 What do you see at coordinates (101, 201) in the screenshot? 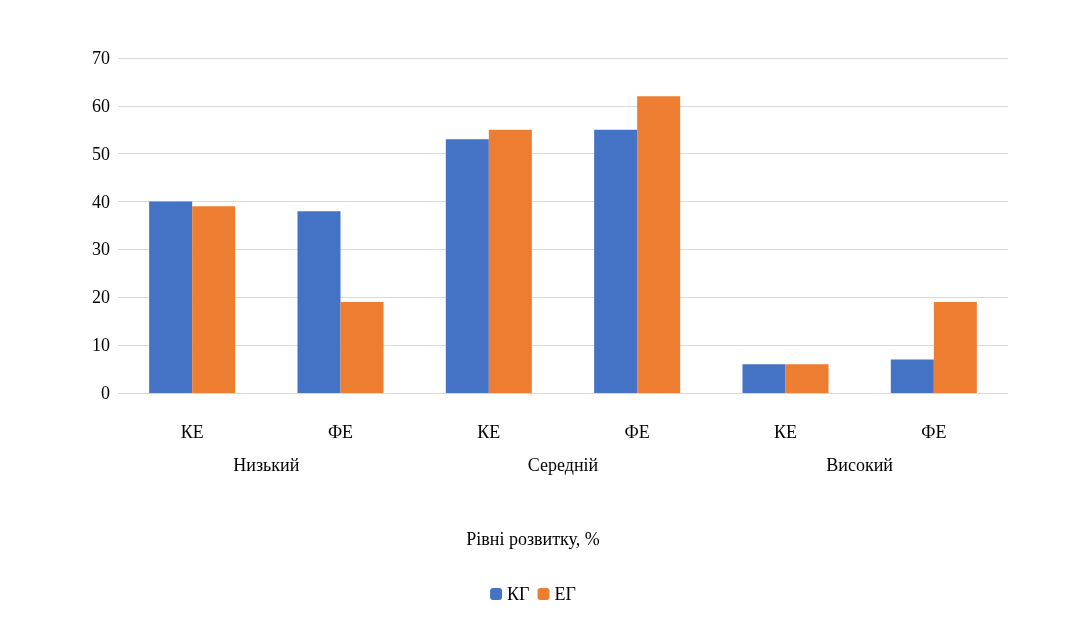
I see `y-tick-label: 40` at bounding box center [101, 201].